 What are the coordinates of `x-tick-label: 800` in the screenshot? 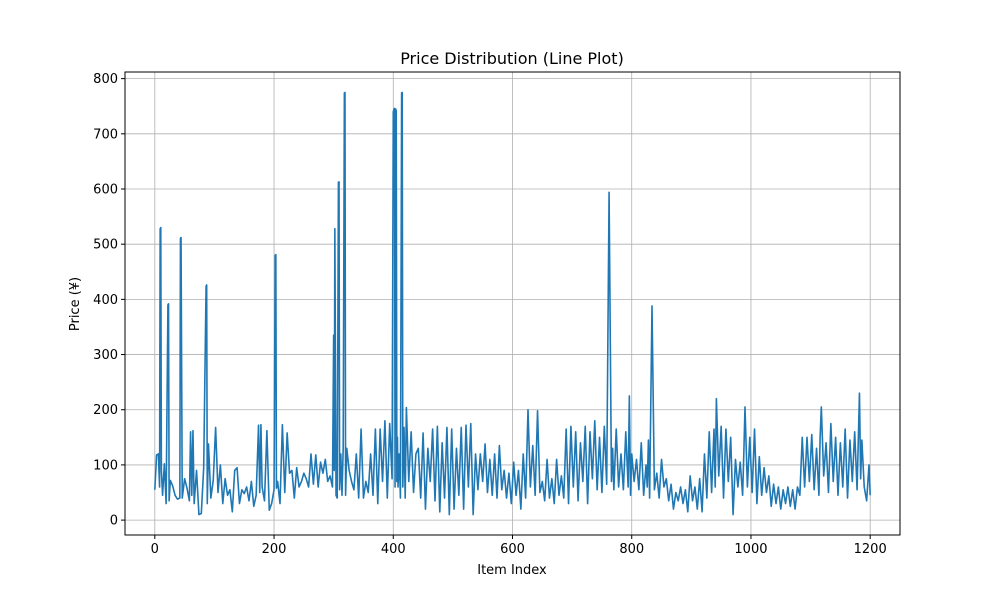 It's located at (631, 549).